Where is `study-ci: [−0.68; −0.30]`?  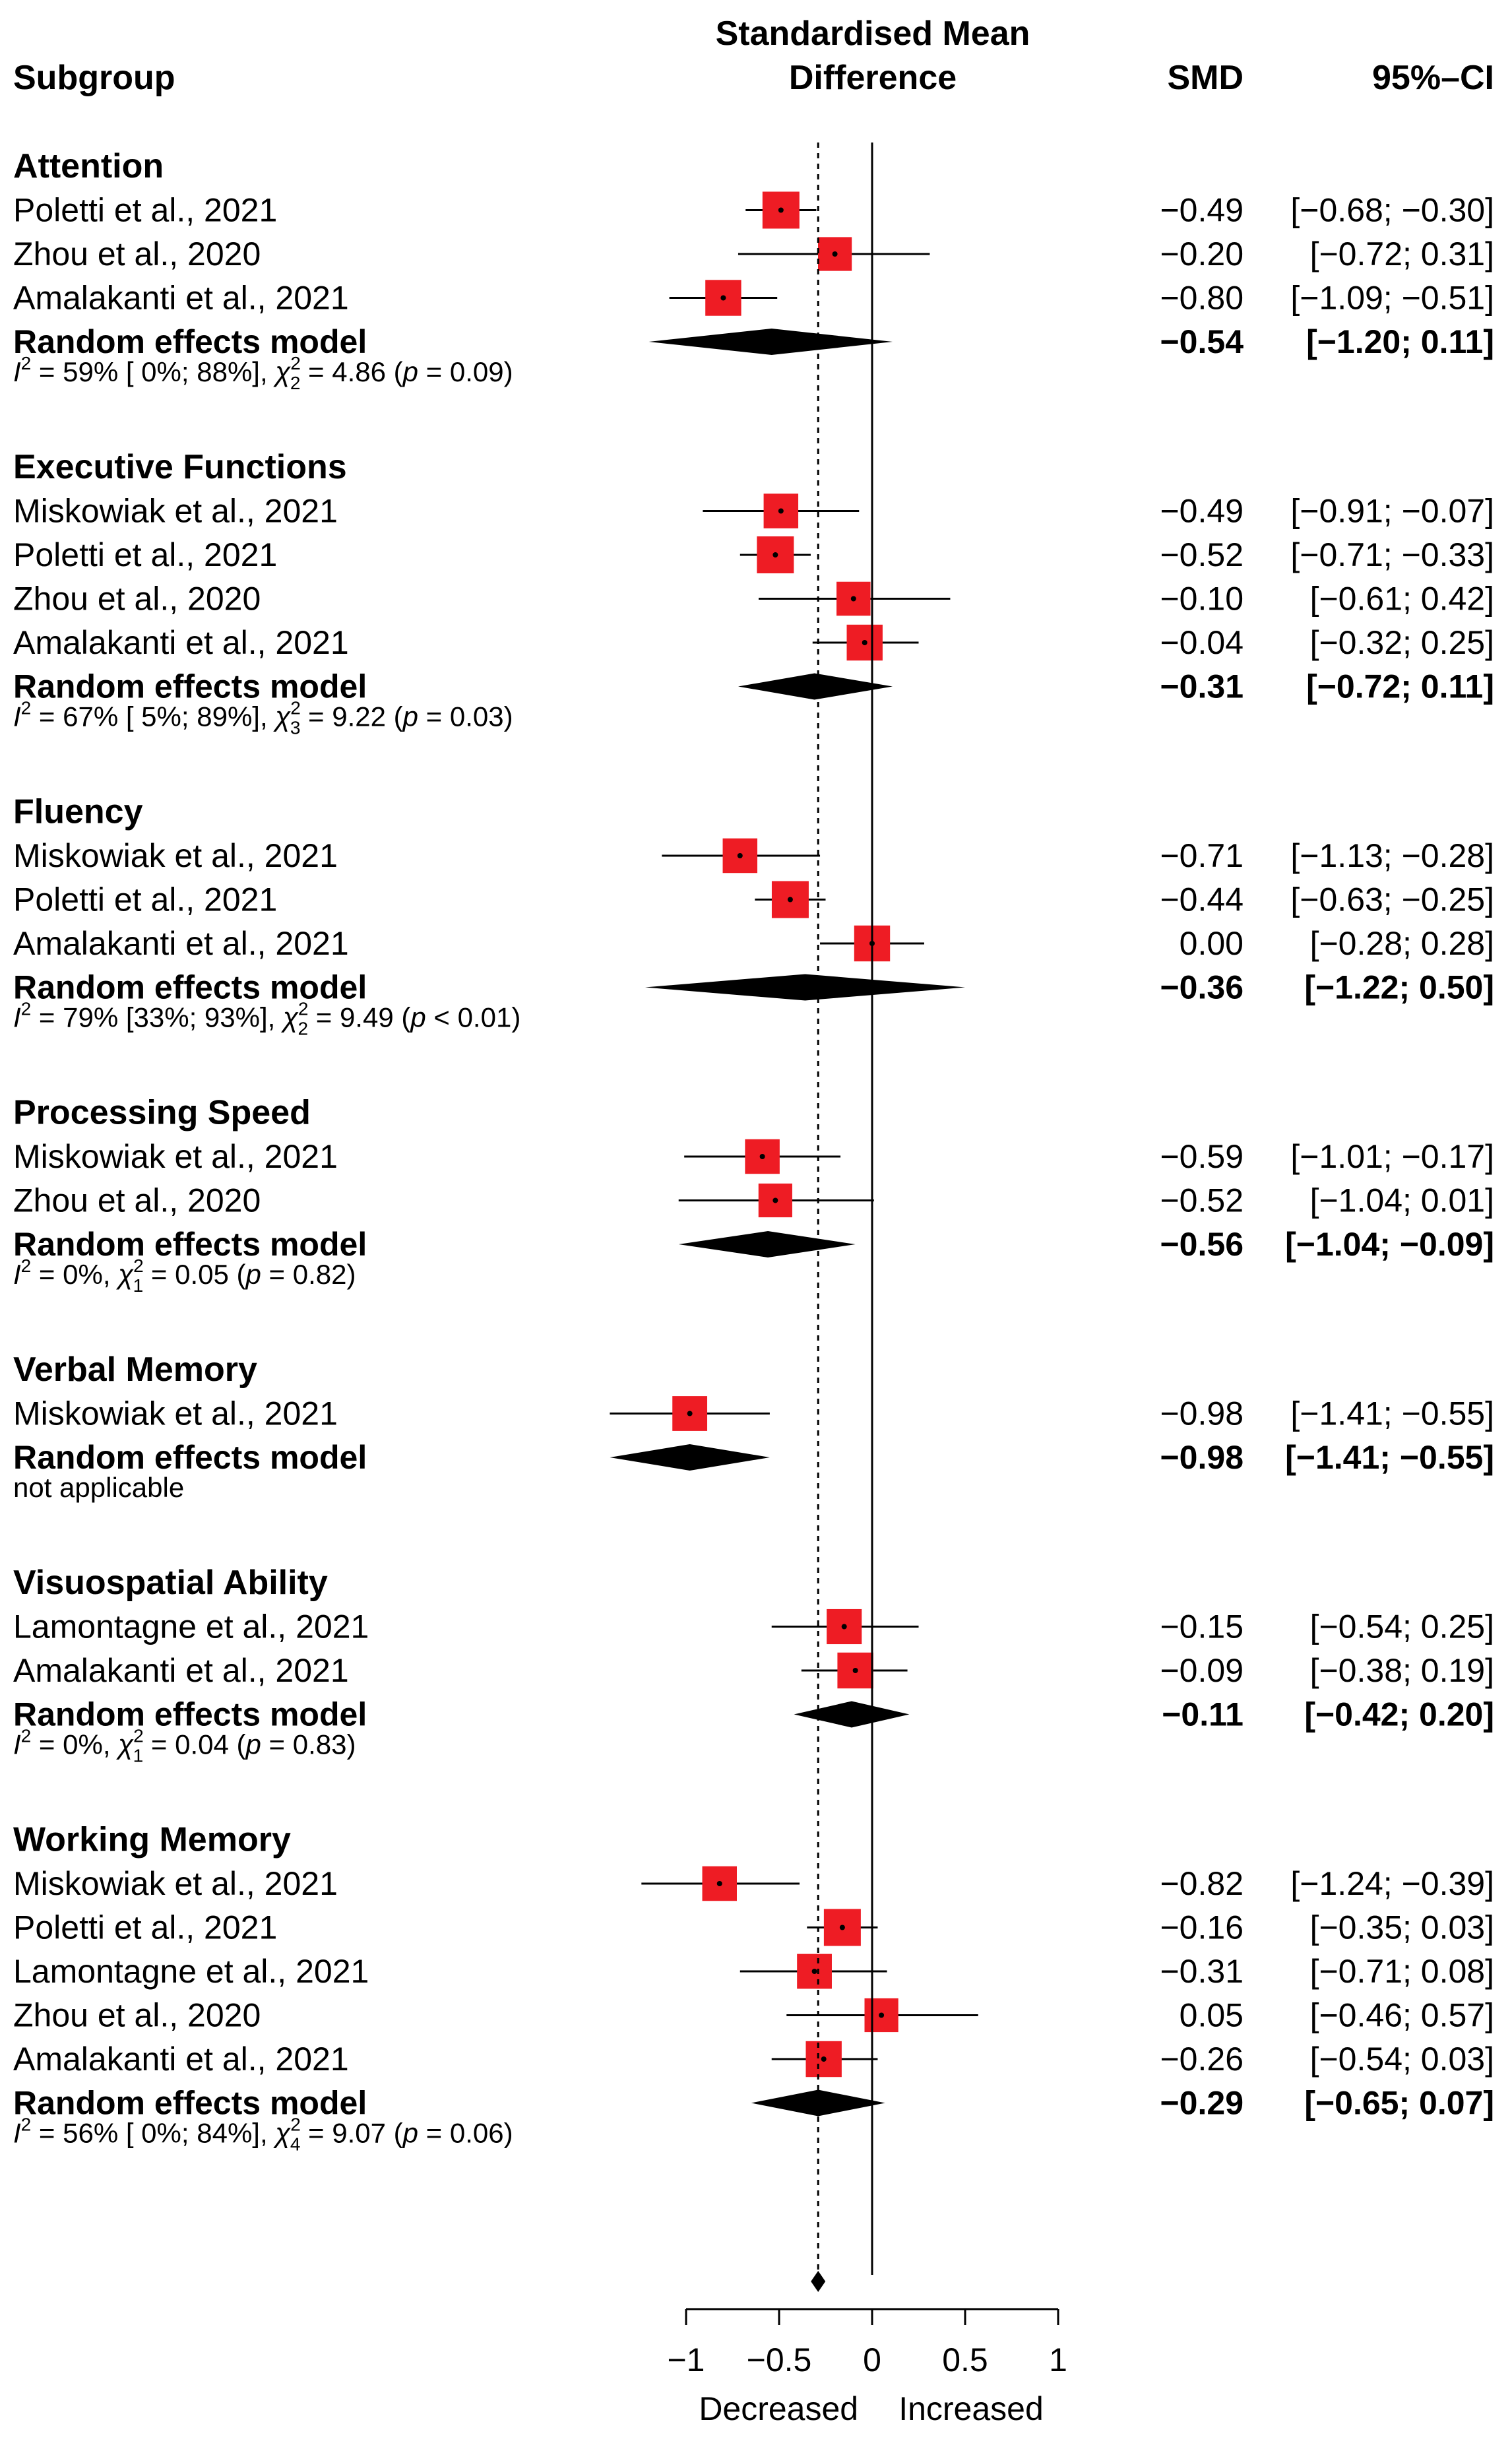 study-ci: [−0.68; −0.30] is located at coordinates (1392, 211).